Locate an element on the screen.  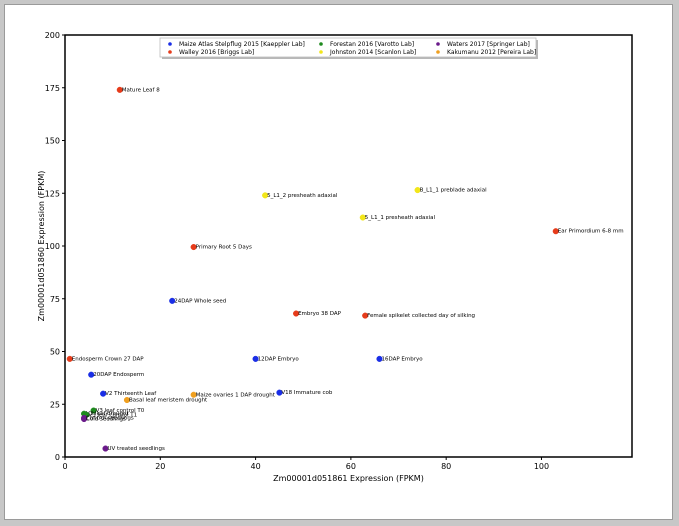
data-point-label: Control seedlings is located at coordinates (110, 418).